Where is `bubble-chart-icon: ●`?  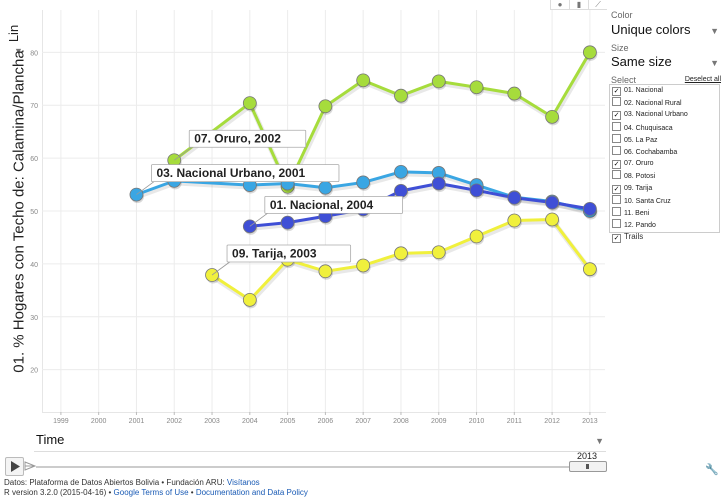
bubble-chart-icon: ● is located at coordinates (559, 5).